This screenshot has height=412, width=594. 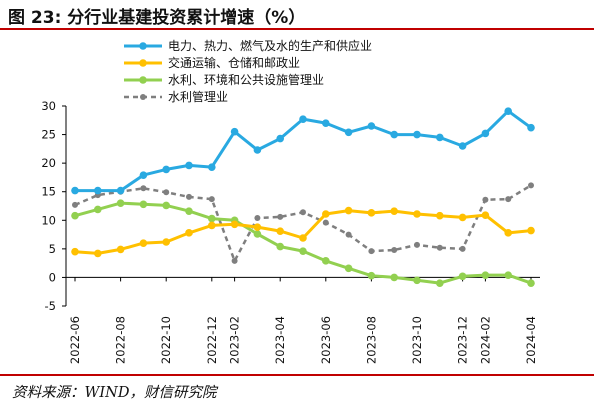 What do you see at coordinates (371, 340) in the screenshot?
I see `x-tick-label: 2023-08` at bounding box center [371, 340].